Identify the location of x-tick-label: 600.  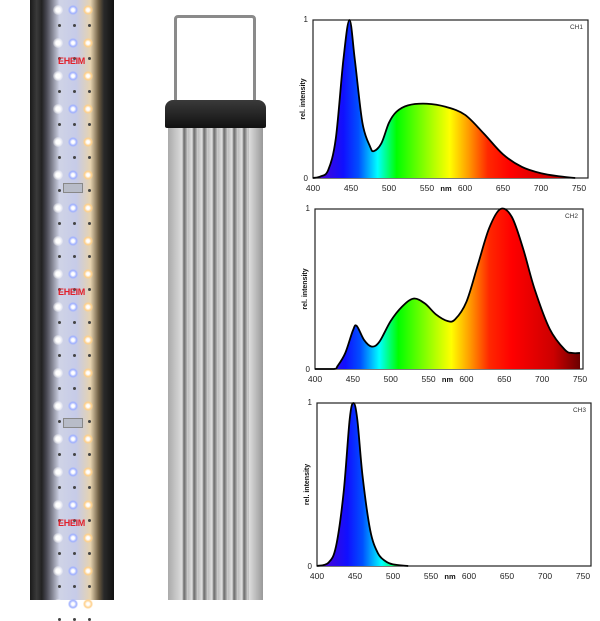
(465, 188).